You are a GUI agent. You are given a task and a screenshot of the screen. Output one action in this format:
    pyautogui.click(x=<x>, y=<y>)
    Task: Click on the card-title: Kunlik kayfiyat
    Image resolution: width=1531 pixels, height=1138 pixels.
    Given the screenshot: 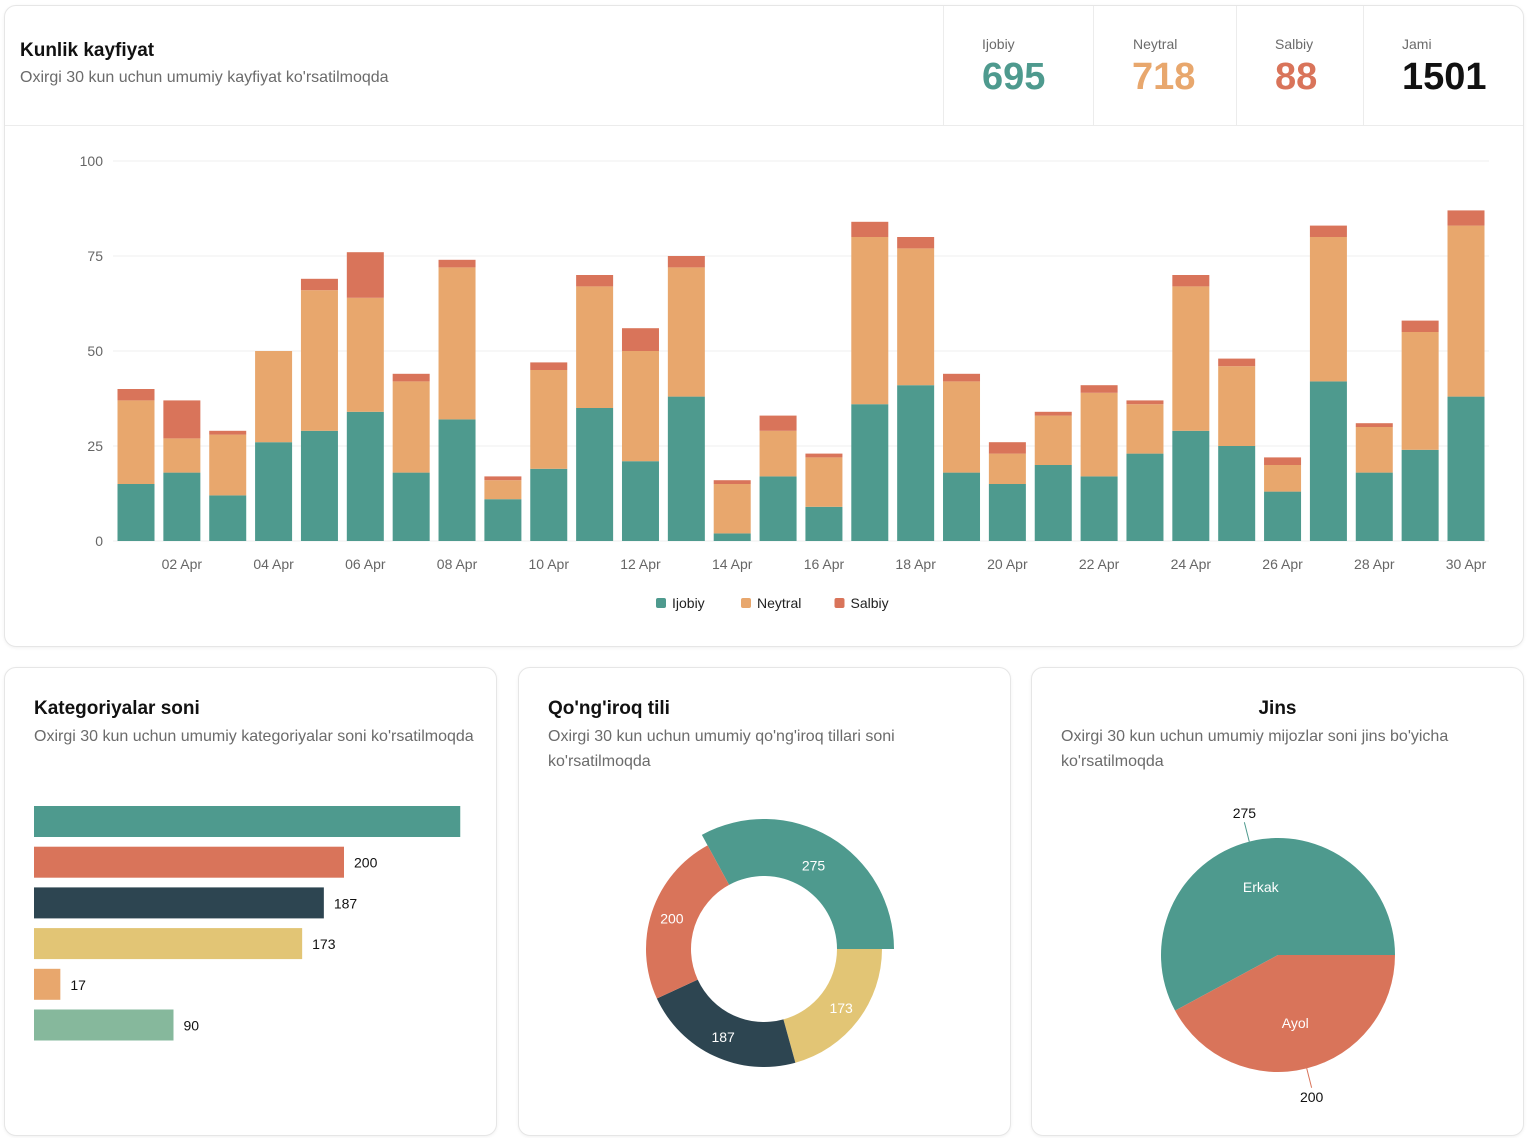 What is the action you would take?
    pyautogui.click(x=87, y=50)
    